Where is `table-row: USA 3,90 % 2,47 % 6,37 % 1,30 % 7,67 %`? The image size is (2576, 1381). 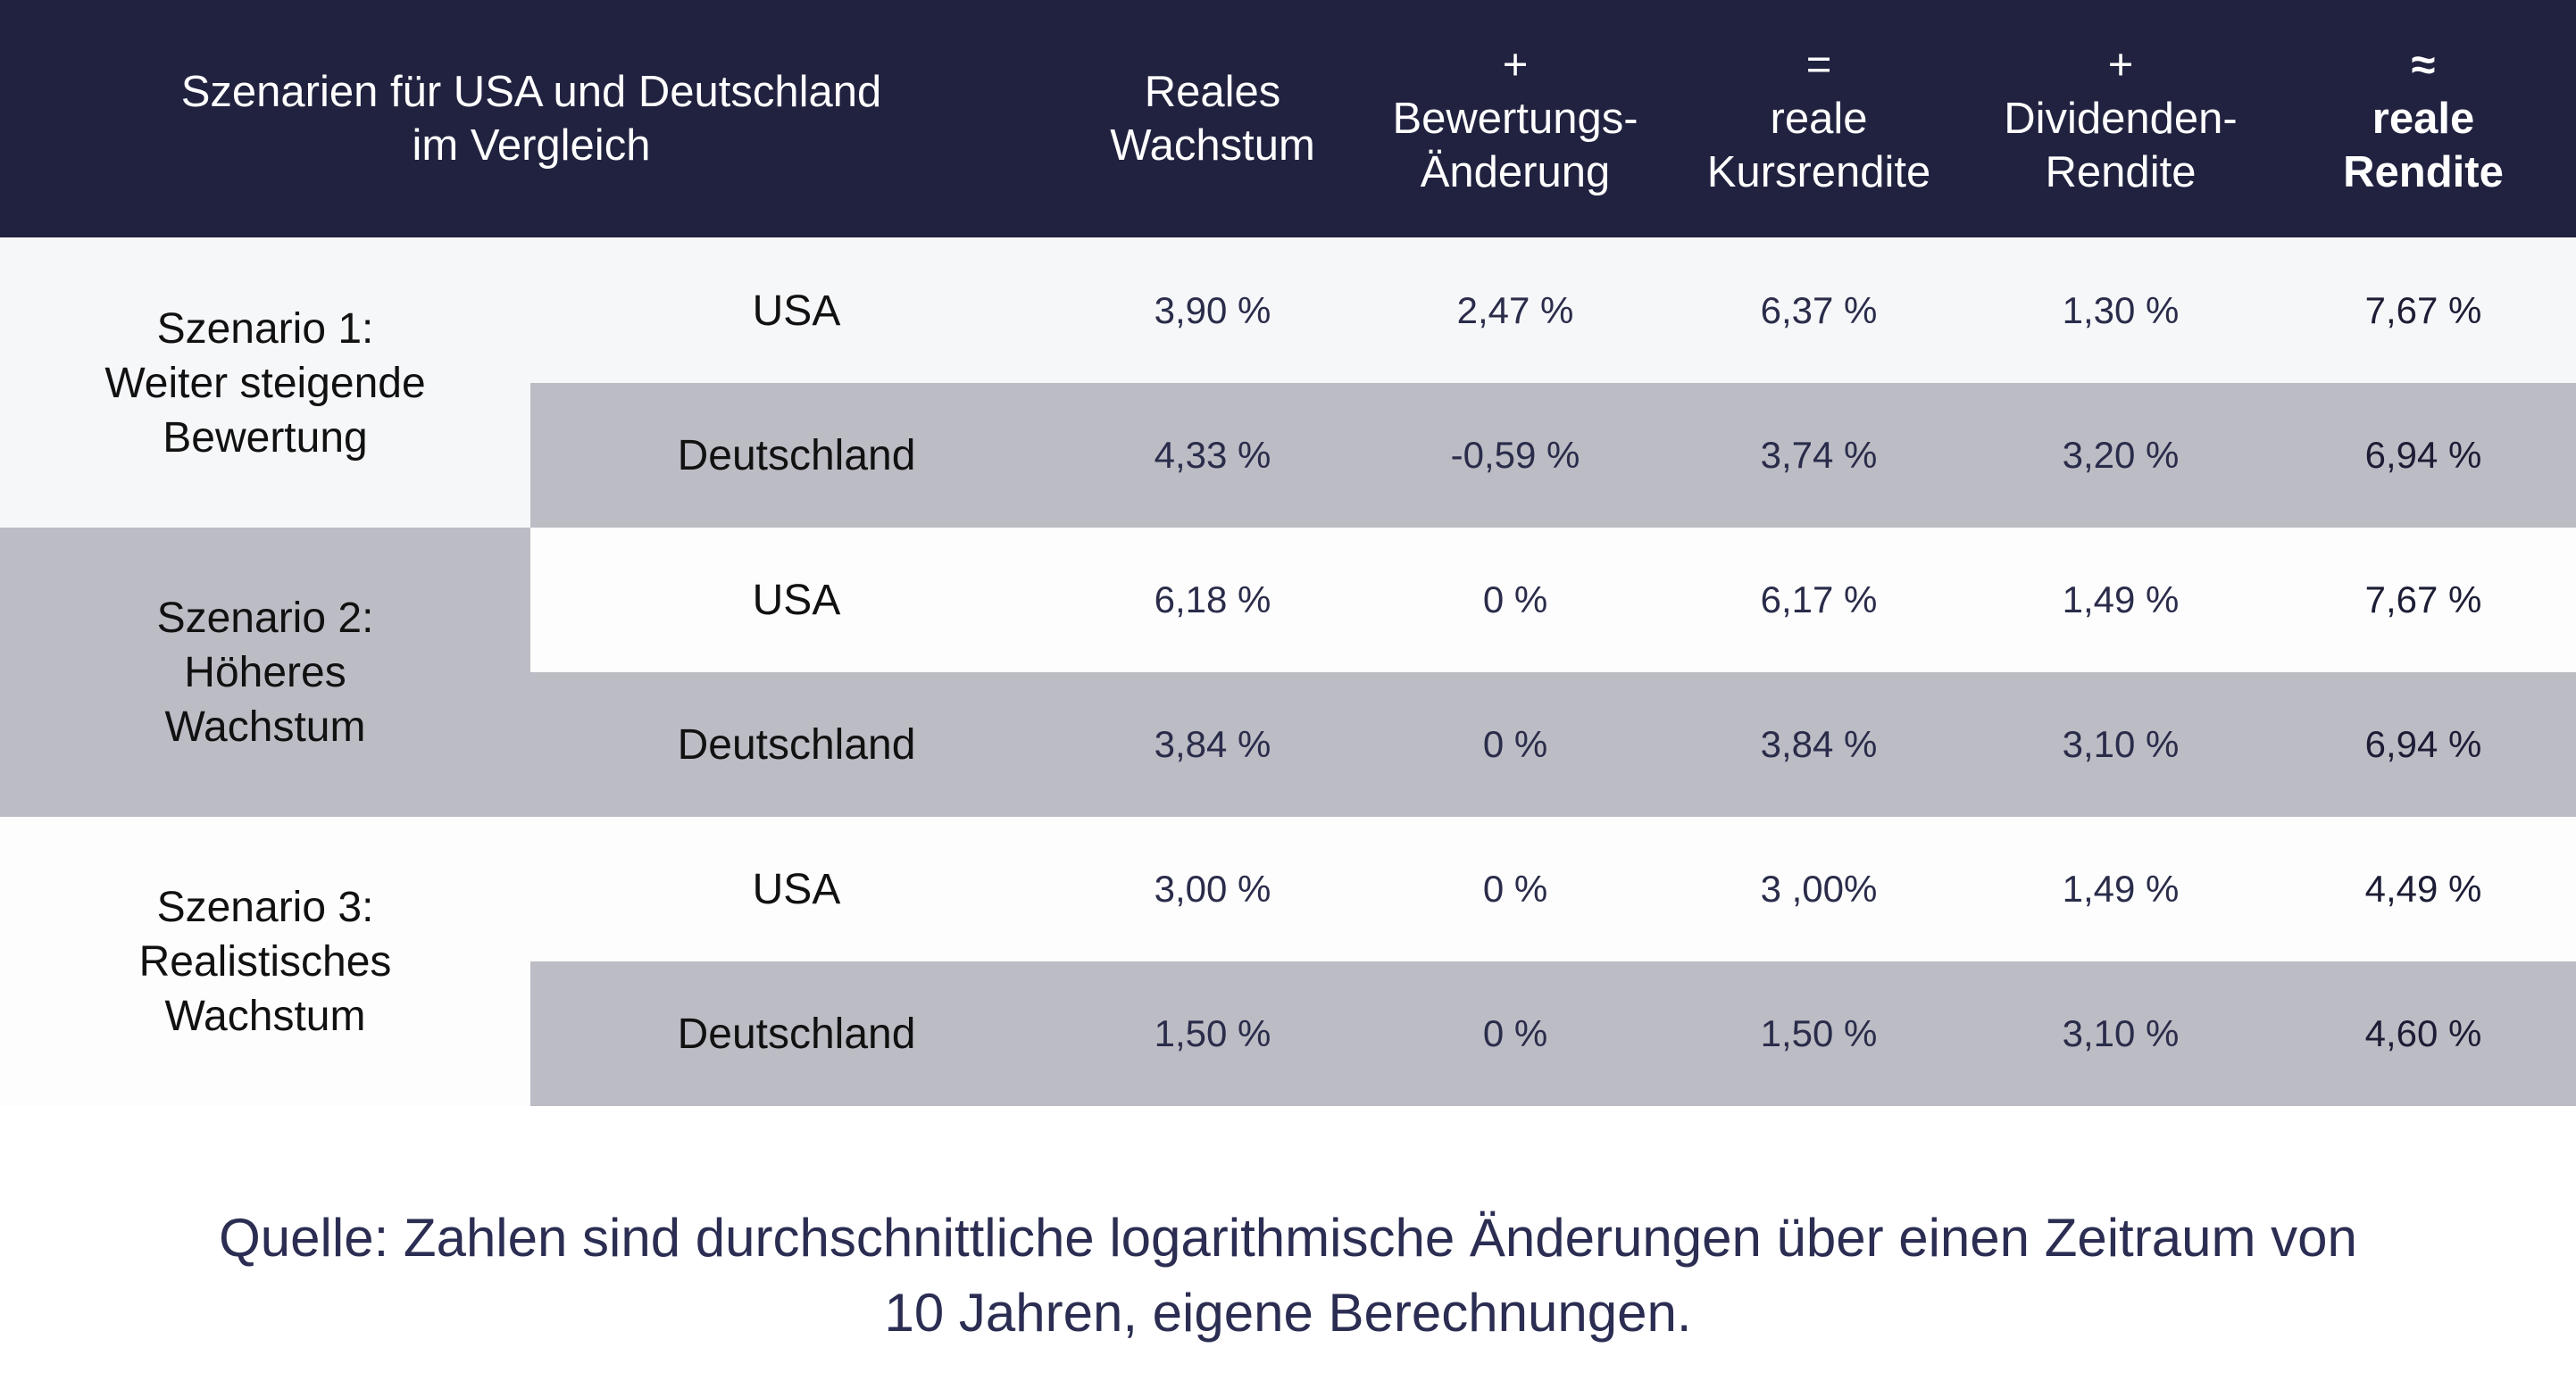
table-row: USA 3,90 % 2,47 % 6,37 % 1,30 % 7,67 % is located at coordinates (1553, 310).